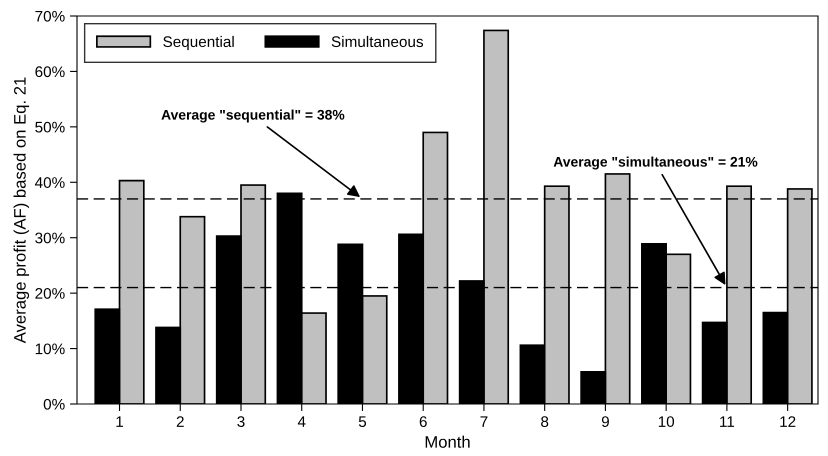  I want to click on x-tick-label: 5, so click(362, 422).